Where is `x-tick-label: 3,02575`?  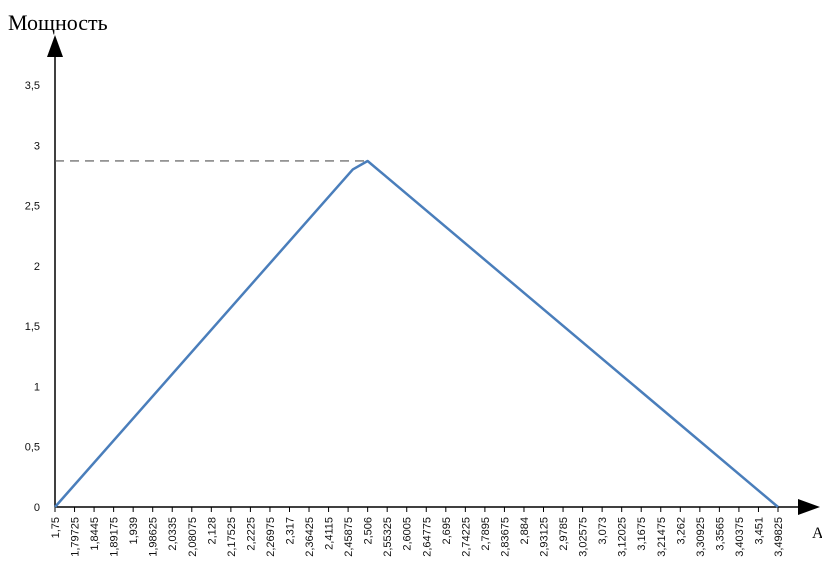 x-tick-label: 3,02575 is located at coordinates (584, 537).